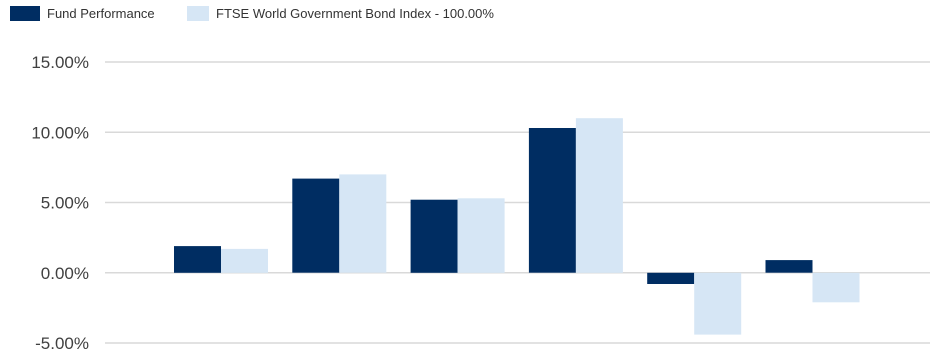 The height and width of the screenshot is (357, 938). What do you see at coordinates (62, 343) in the screenshot?
I see `y-tick-label: -5.00%` at bounding box center [62, 343].